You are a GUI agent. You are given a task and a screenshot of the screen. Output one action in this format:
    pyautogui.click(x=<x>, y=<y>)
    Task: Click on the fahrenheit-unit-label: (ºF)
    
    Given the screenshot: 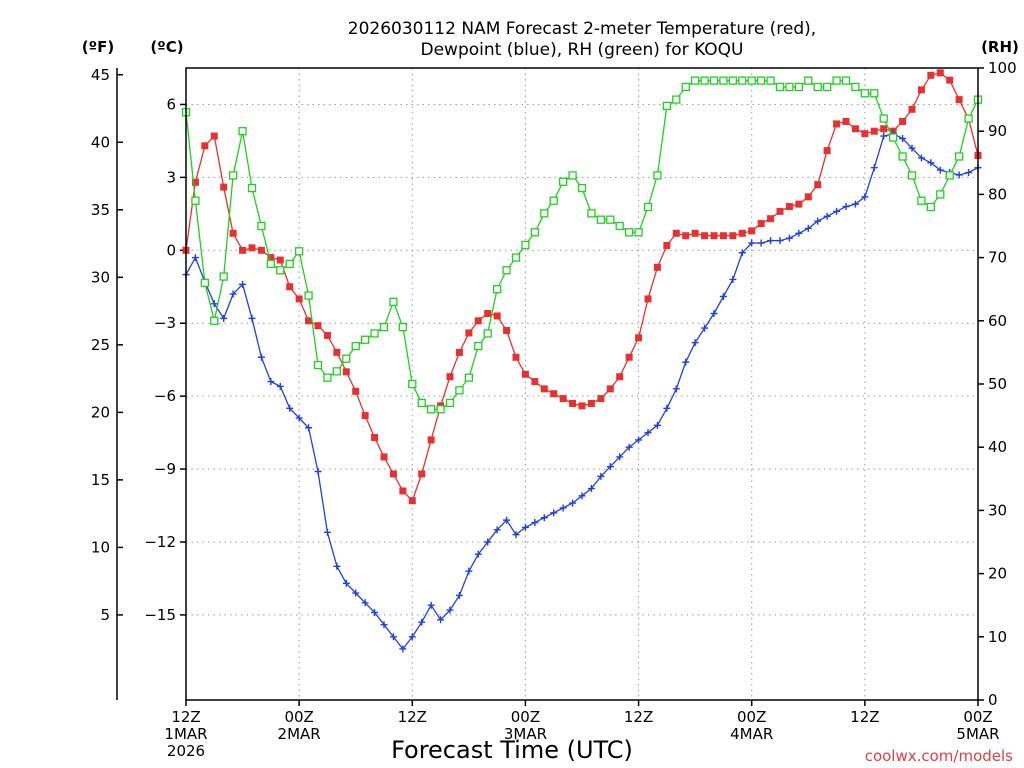 What is the action you would take?
    pyautogui.click(x=98, y=47)
    